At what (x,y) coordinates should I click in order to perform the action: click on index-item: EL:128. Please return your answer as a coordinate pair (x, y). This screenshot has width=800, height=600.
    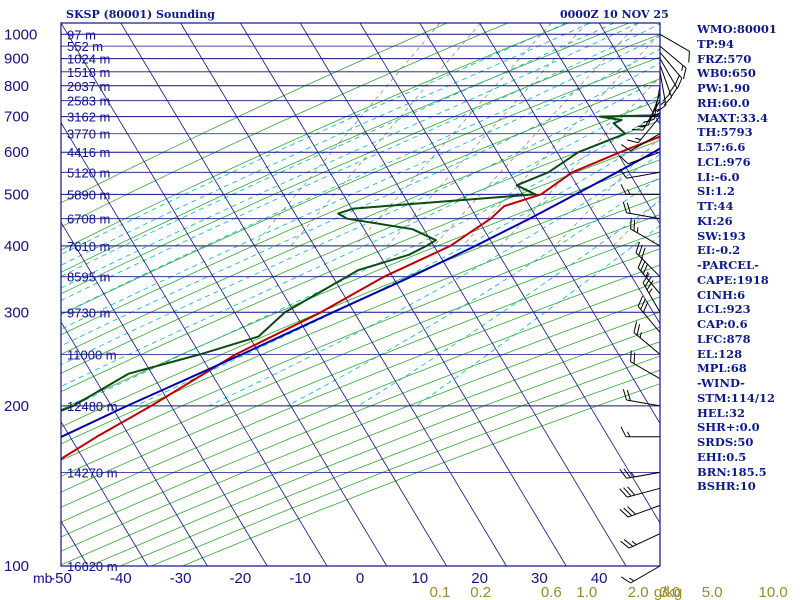
    Looking at the image, I should click on (720, 353).